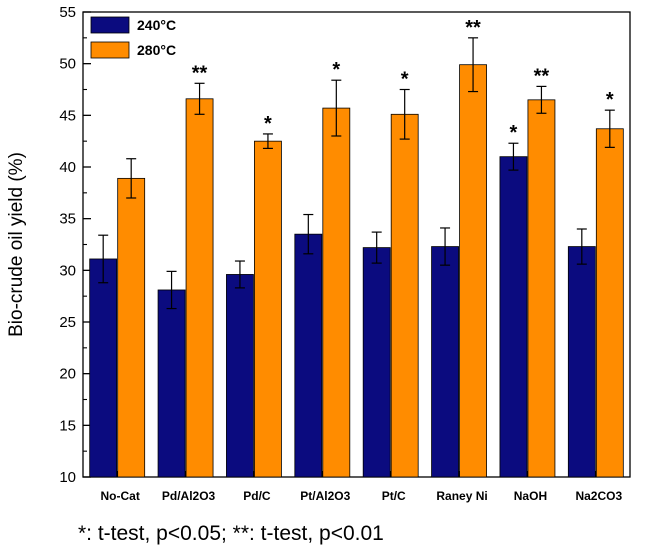  I want to click on x-tick-label: NaOH, so click(530, 496).